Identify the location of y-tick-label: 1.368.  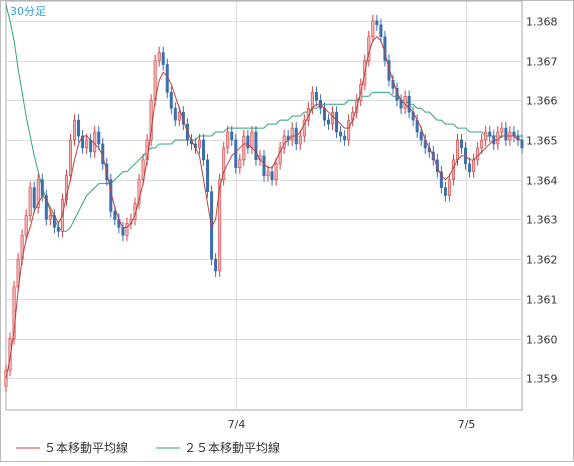
(542, 22).